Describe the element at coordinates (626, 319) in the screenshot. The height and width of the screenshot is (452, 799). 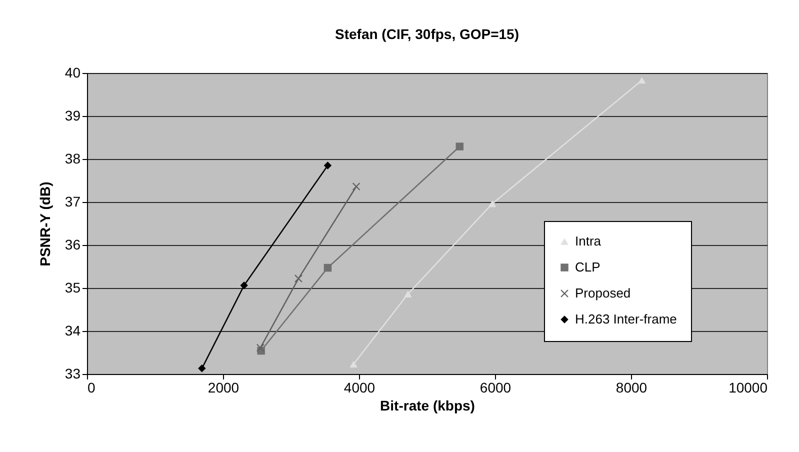
I see `legend-label: H.263 Inter-frame` at that location.